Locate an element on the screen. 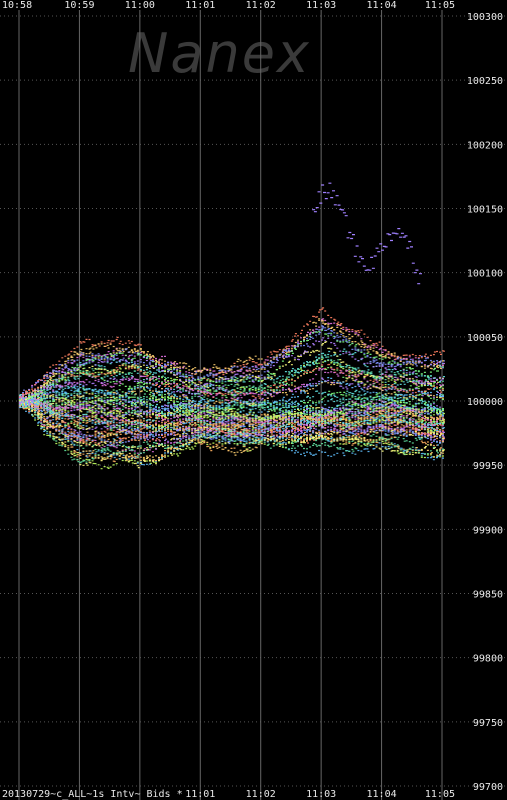  x-tick-label-top: 10:59 is located at coordinates (79, 5).